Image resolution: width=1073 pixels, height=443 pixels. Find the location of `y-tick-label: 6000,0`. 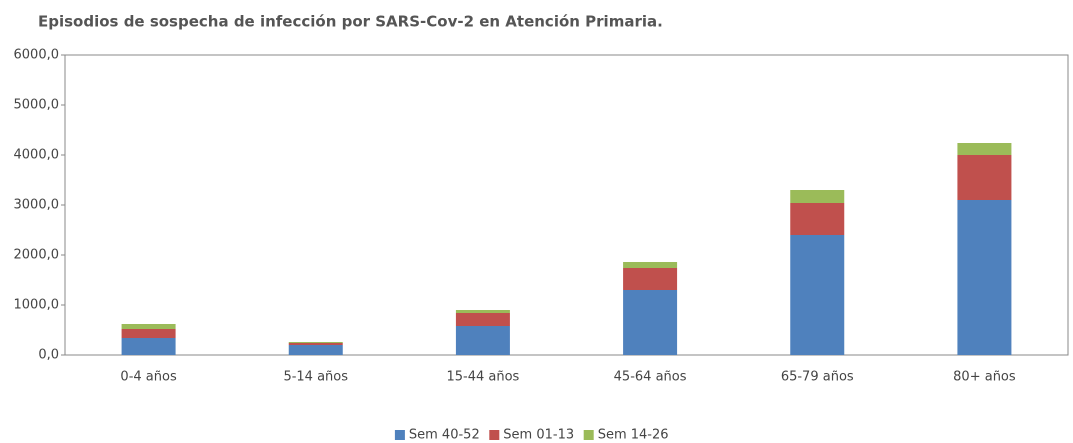

y-tick-label: 6000,0 is located at coordinates (37, 55).